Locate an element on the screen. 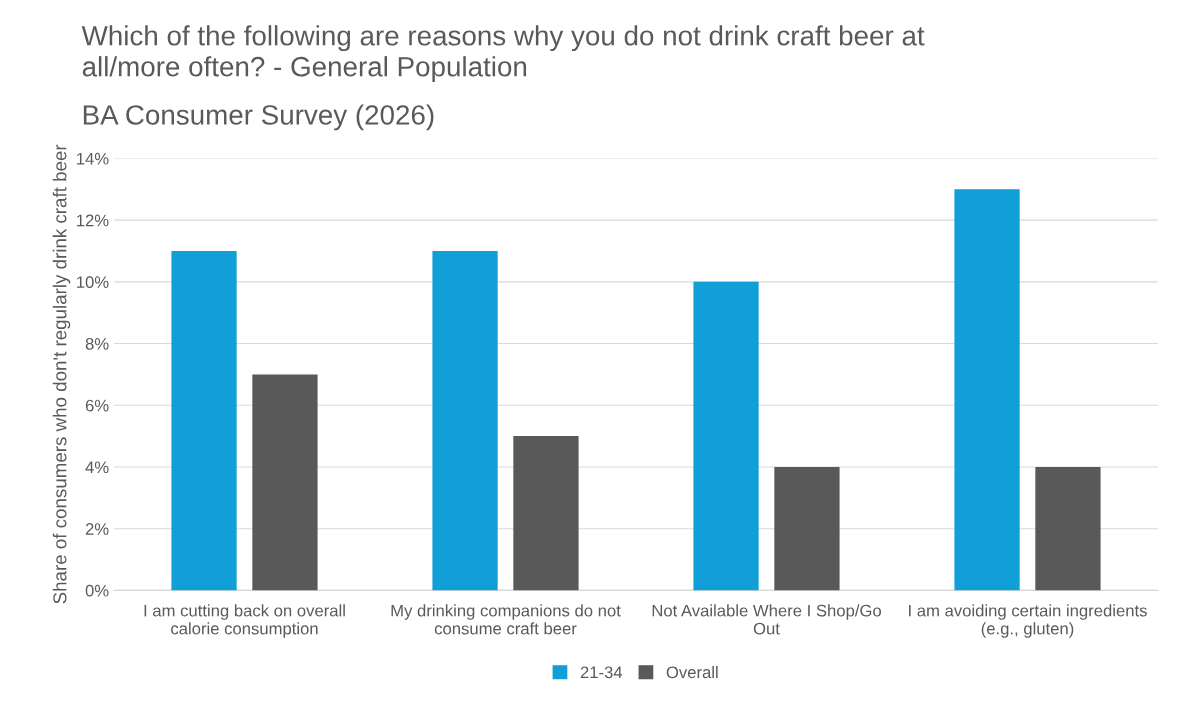  y-tick-label: 12% is located at coordinates (93, 220).